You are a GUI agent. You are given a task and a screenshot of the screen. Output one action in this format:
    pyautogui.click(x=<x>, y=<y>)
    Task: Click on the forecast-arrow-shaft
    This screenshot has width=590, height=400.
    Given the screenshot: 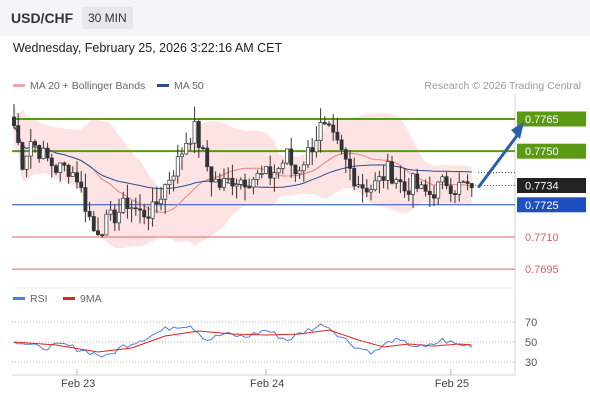 What is the action you would take?
    pyautogui.click(x=499, y=159)
    